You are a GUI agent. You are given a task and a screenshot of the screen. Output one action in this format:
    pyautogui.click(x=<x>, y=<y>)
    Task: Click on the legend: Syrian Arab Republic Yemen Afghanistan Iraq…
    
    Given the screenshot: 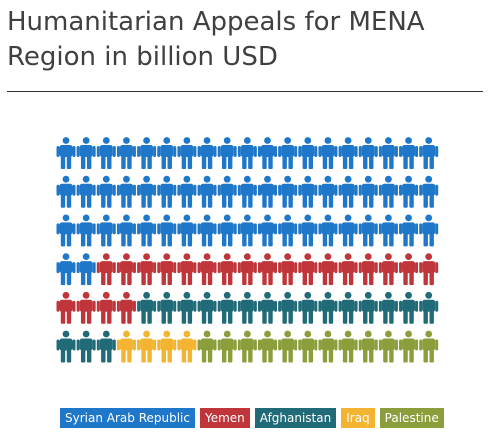 What is the action you would take?
    pyautogui.click(x=252, y=418)
    